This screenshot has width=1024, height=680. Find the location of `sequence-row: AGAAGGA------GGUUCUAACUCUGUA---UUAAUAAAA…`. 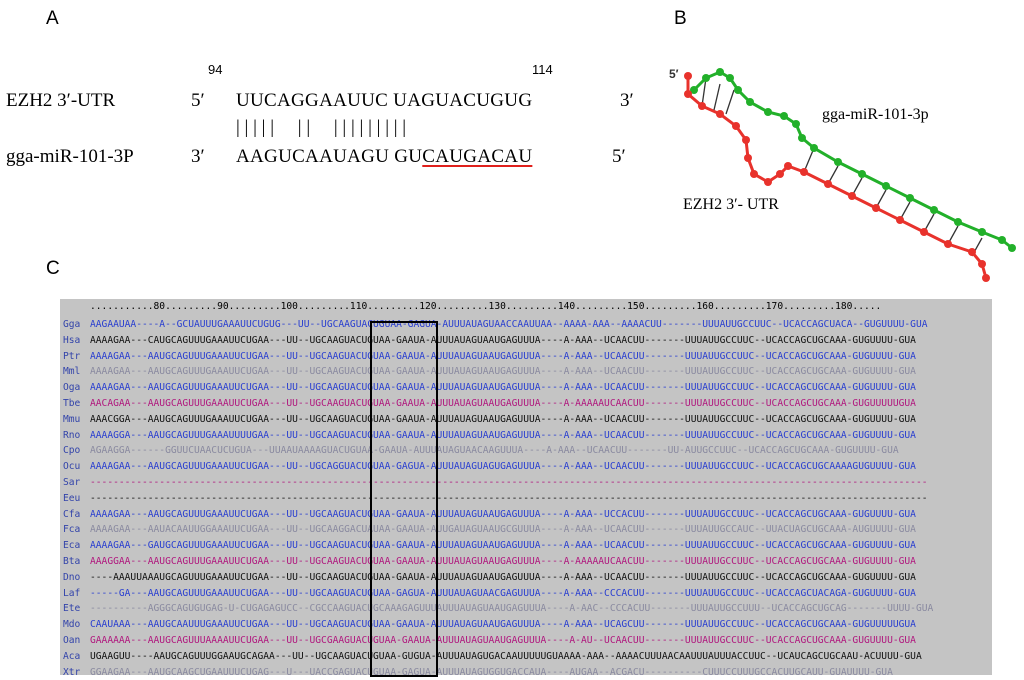

sequence-row: AGAAGGA------GGUUCUAACUCUGUA---UUAAUAAAA… is located at coordinates (494, 451).